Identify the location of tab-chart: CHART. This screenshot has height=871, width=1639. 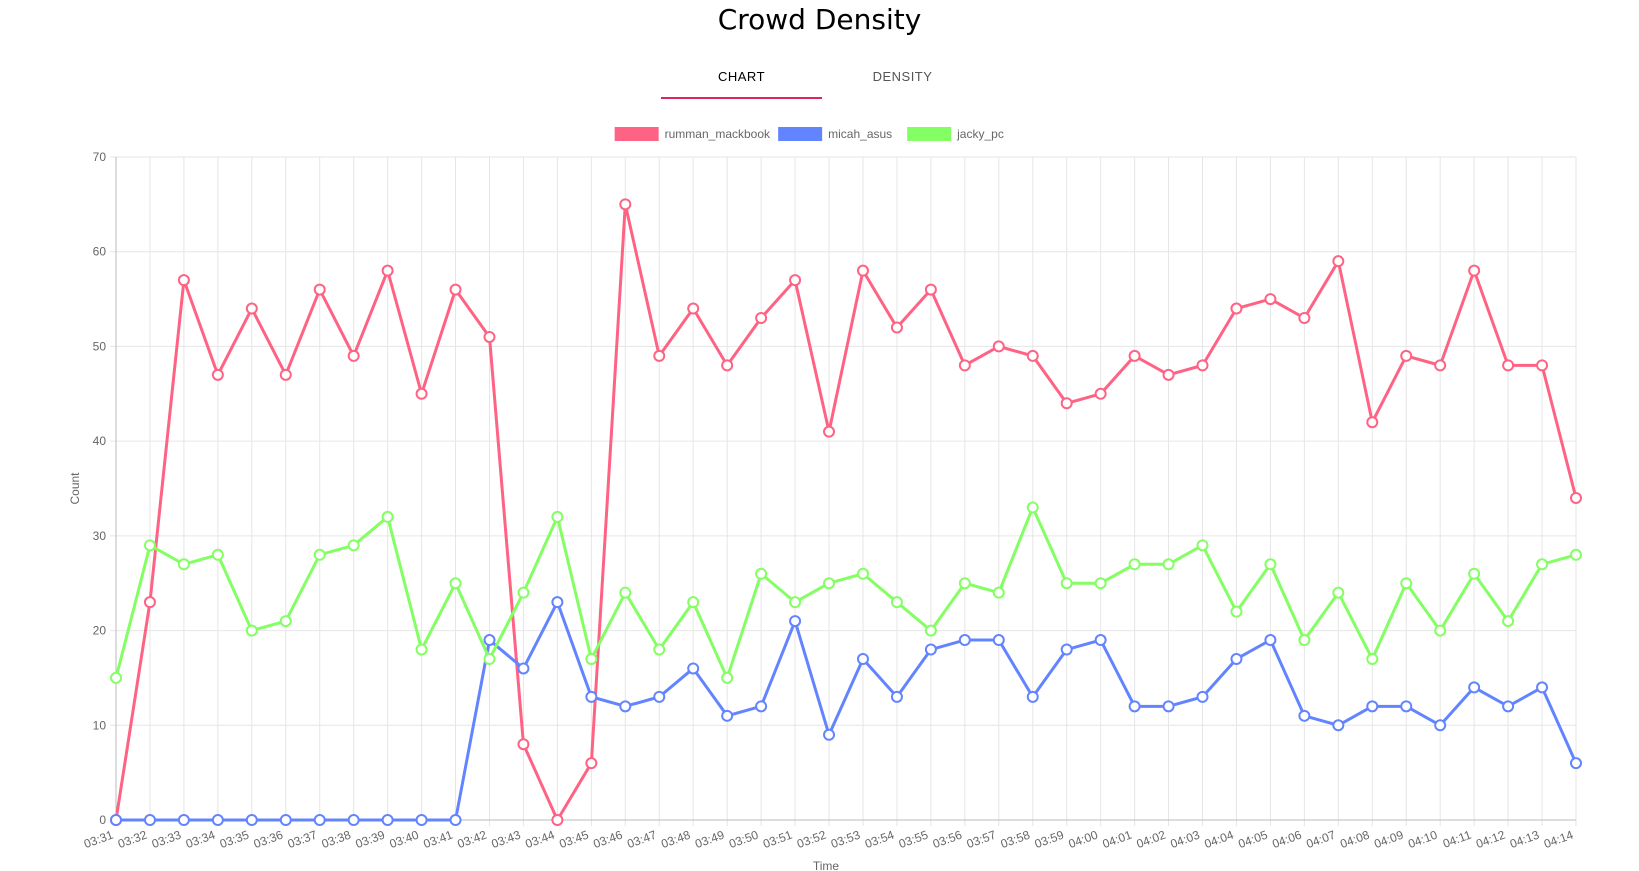
(741, 77).